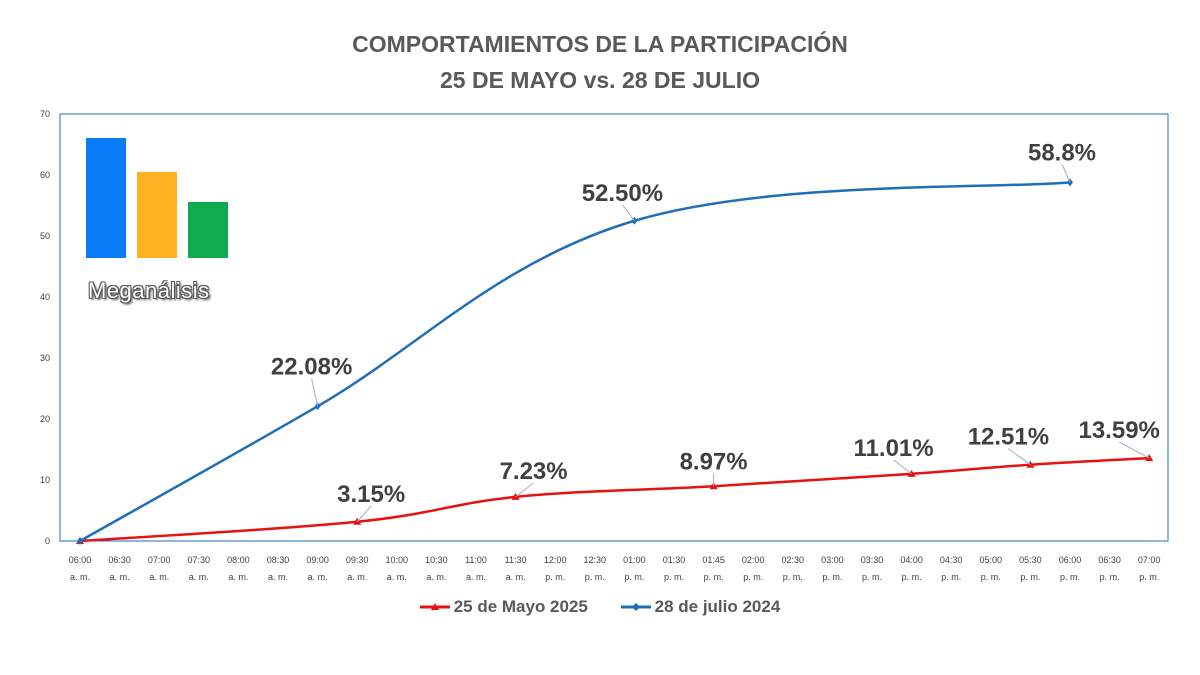  Describe the element at coordinates (238, 560) in the screenshot. I see `x-tick-label-time: 08:00` at that location.